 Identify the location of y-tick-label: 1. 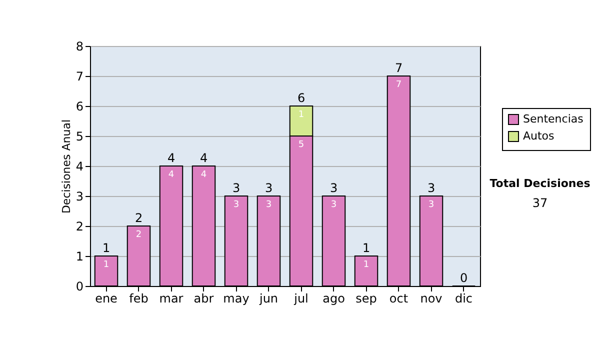
(80, 257).